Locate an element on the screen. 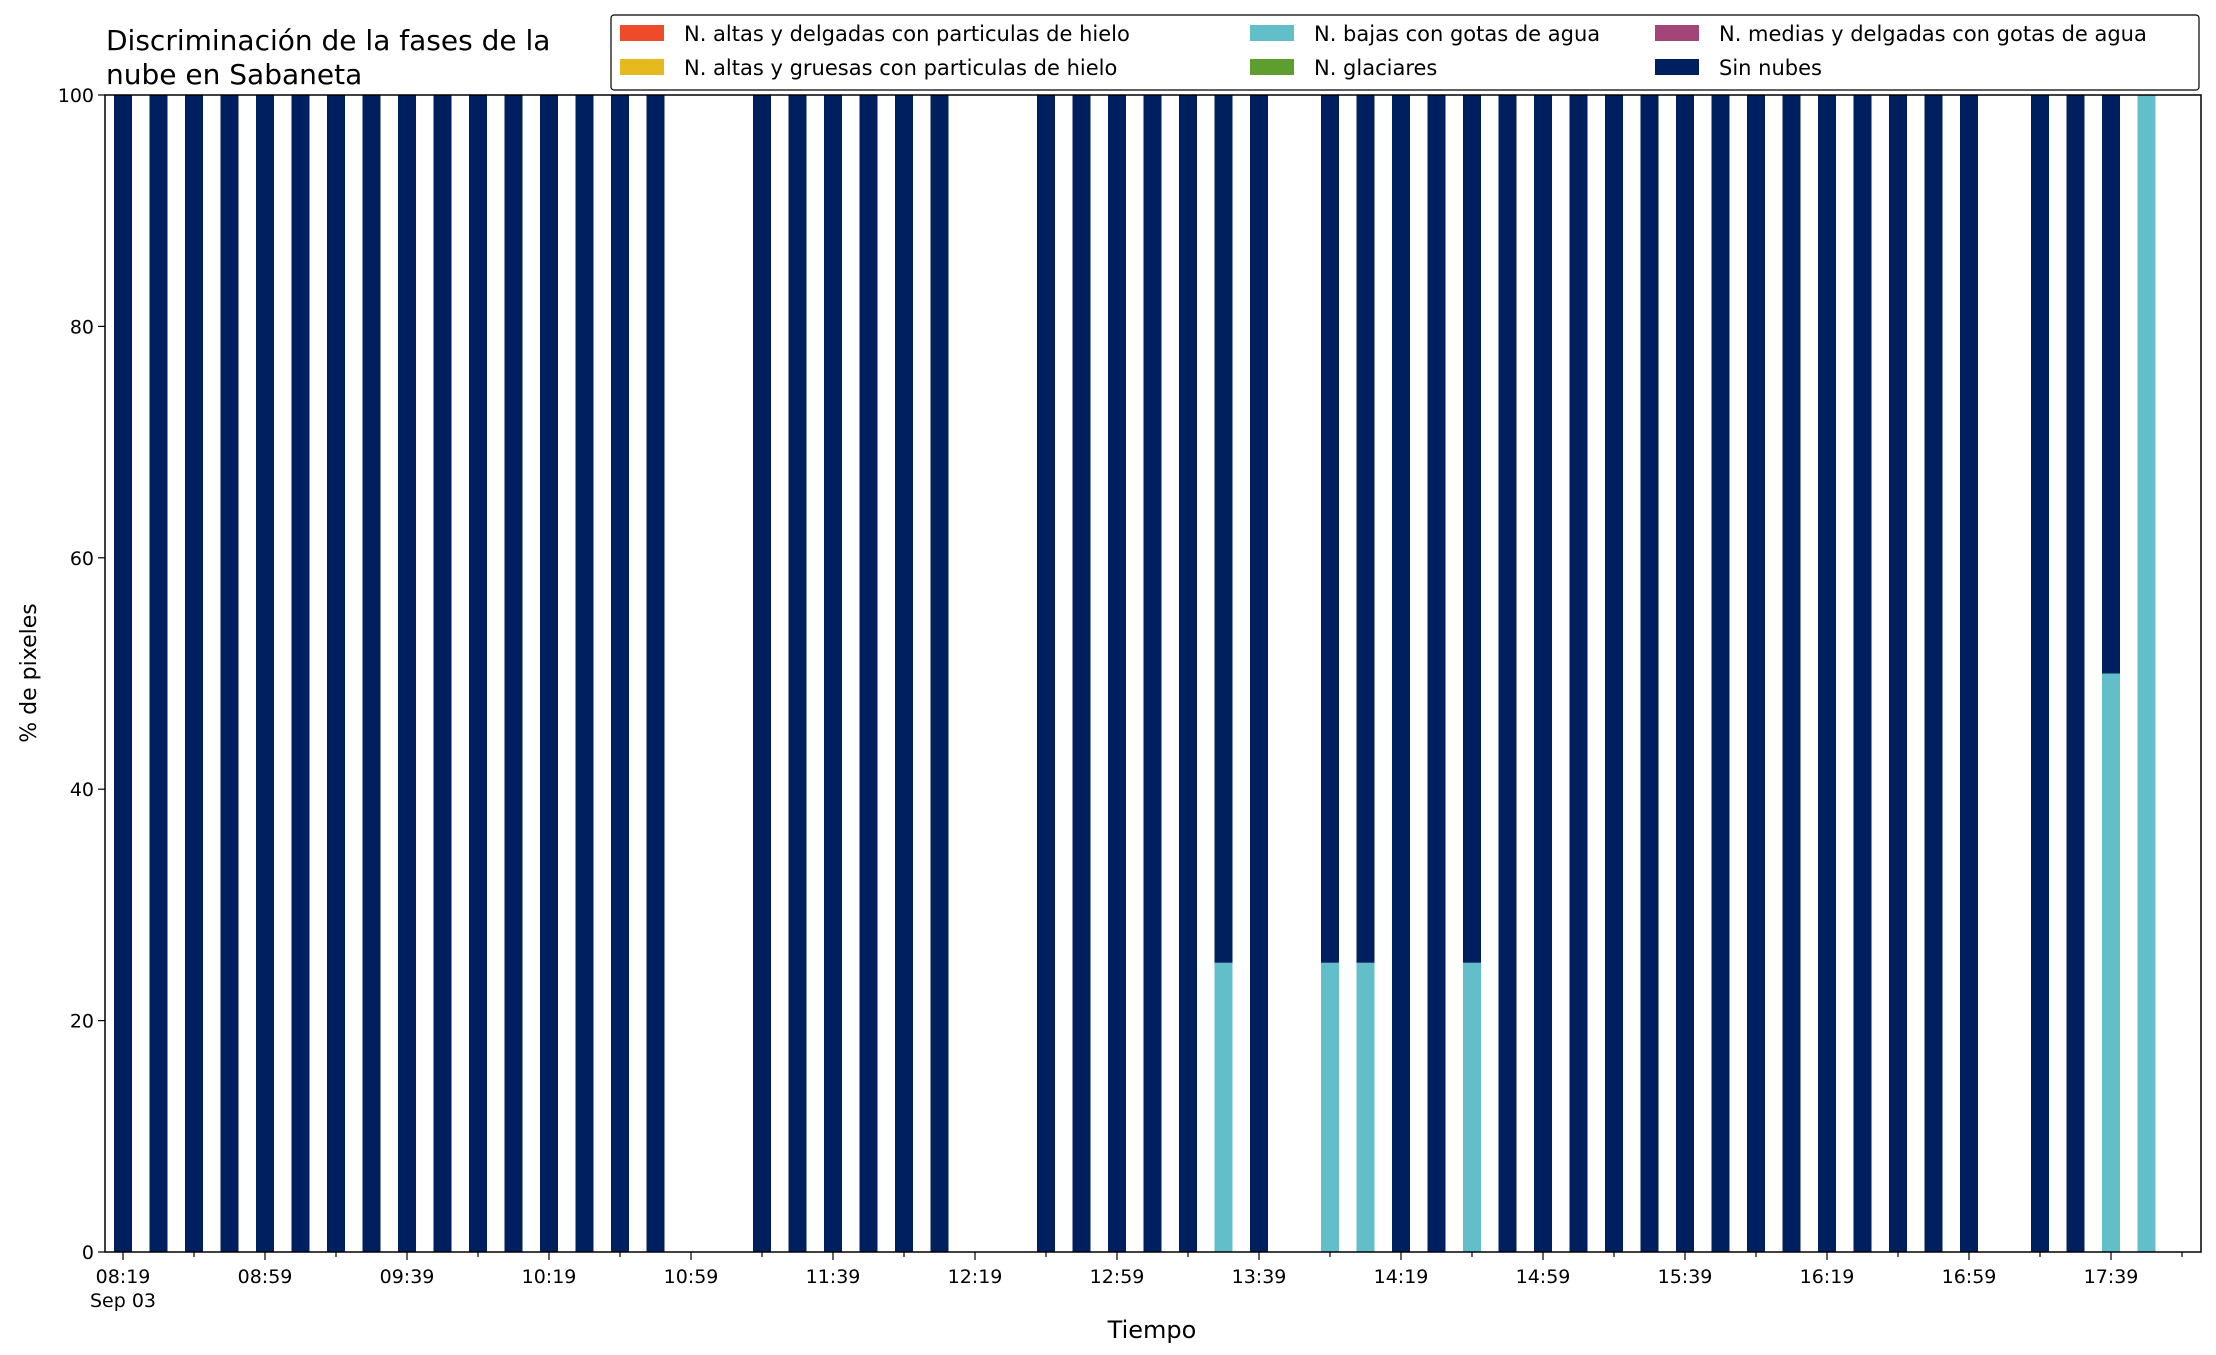 The height and width of the screenshot is (1355, 2216). chart-title-line-1: Discriminación de la fases de la is located at coordinates (328, 40).